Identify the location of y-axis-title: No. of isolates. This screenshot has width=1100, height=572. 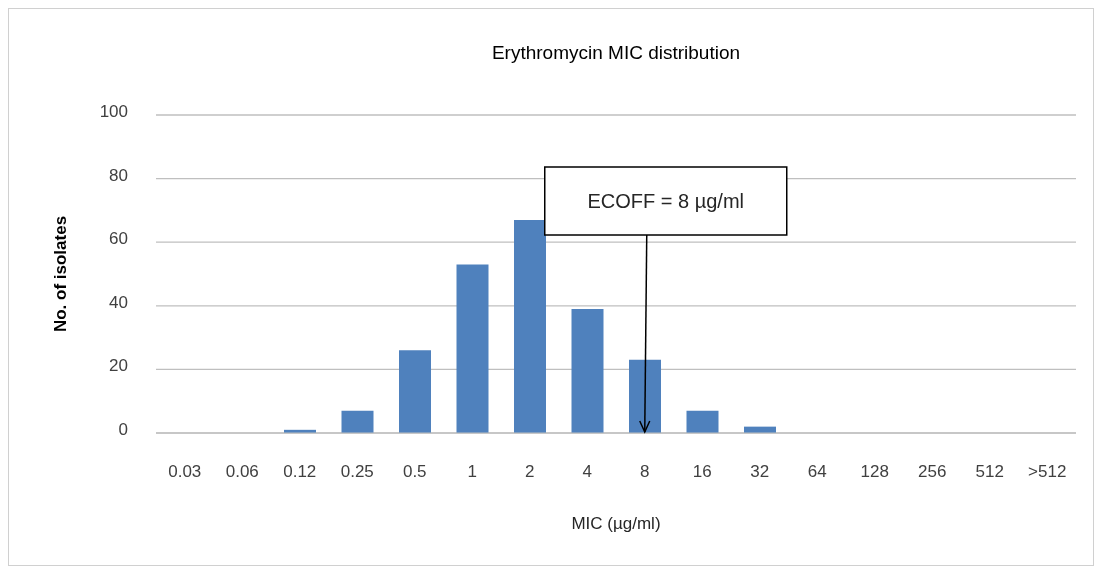
(60, 274).